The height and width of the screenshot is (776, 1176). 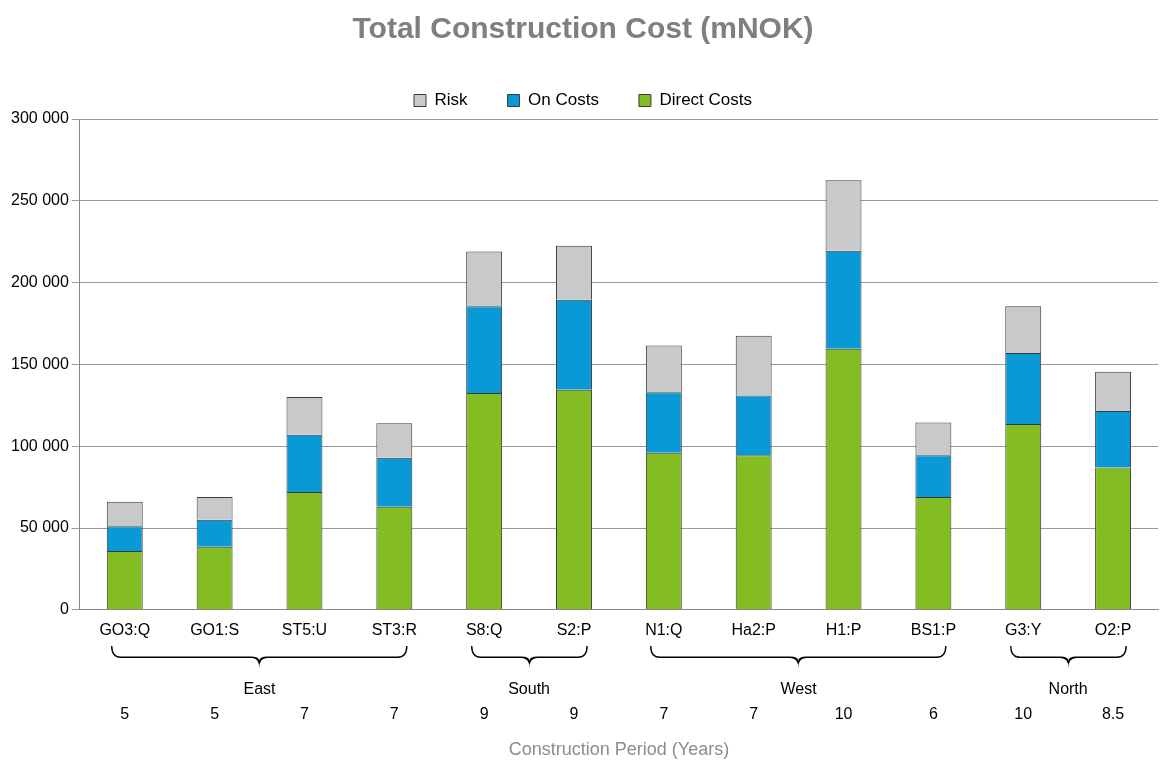 I want to click on x-tick-label: H1:P, so click(x=843, y=629).